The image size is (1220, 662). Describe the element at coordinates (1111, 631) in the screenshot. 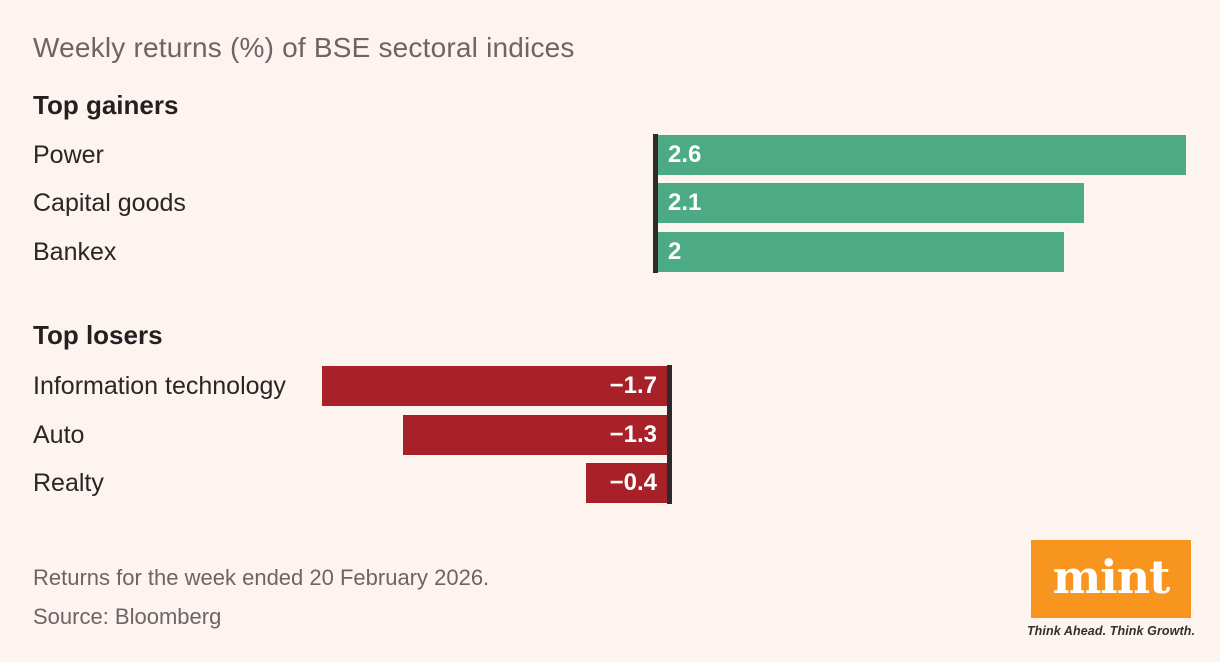

I see `mint-tagline: Think Ahead. Think Growth.` at that location.